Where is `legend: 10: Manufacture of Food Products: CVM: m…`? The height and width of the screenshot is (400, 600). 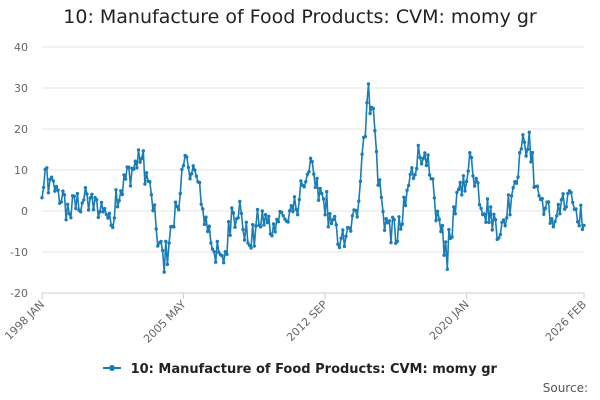 legend: 10: Manufacture of Food Products: CVM: m… is located at coordinates (300, 369).